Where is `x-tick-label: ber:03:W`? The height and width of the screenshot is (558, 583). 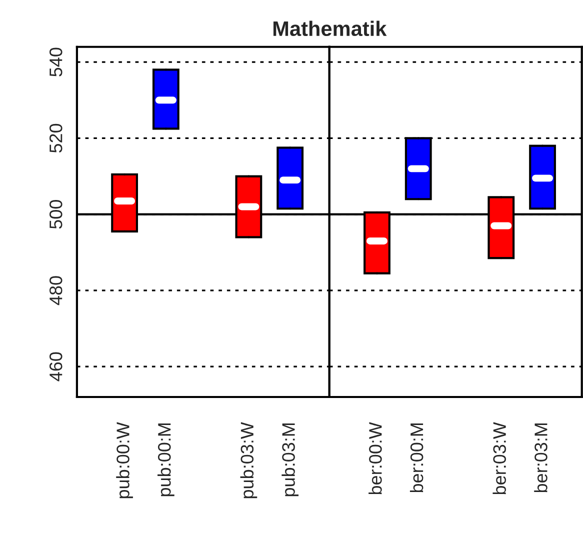
x-tick-label: ber:03:W is located at coordinates (499, 458).